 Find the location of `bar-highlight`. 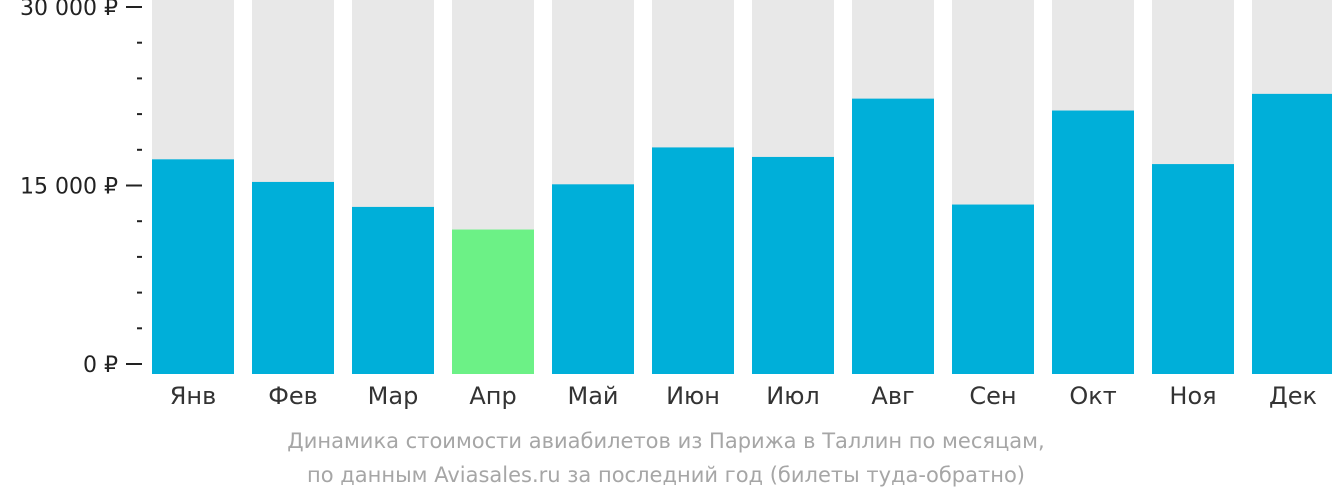

bar-highlight is located at coordinates (493, 301).